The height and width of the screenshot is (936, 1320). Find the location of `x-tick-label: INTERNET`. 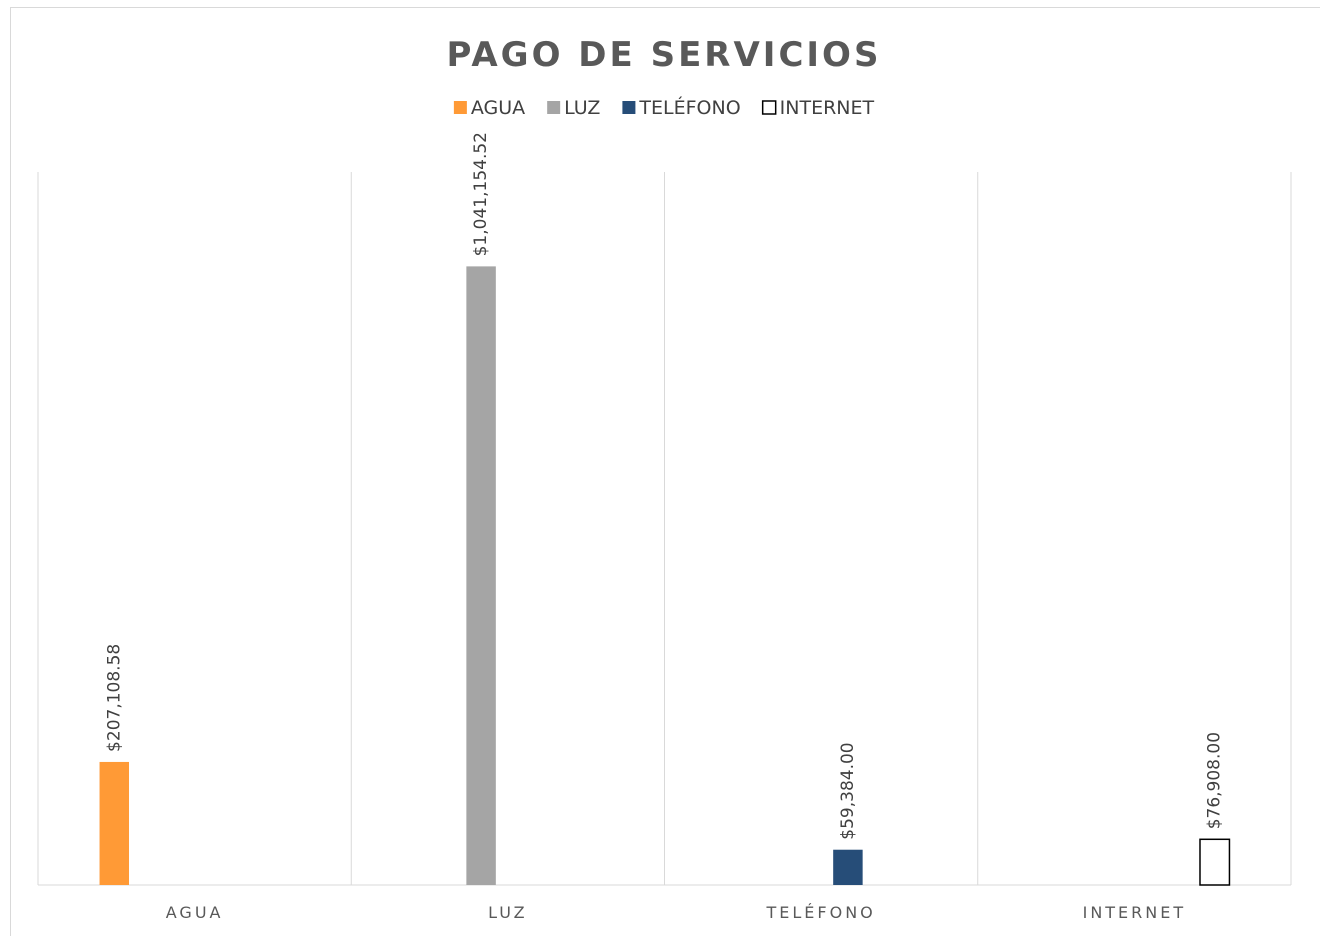

x-tick-label: INTERNET is located at coordinates (1135, 912).